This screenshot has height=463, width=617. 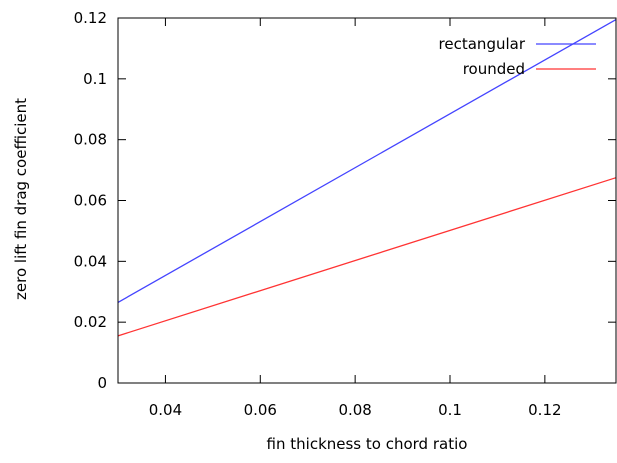 I want to click on x-axis-title: fin thickness to chord ratio, so click(x=367, y=444).